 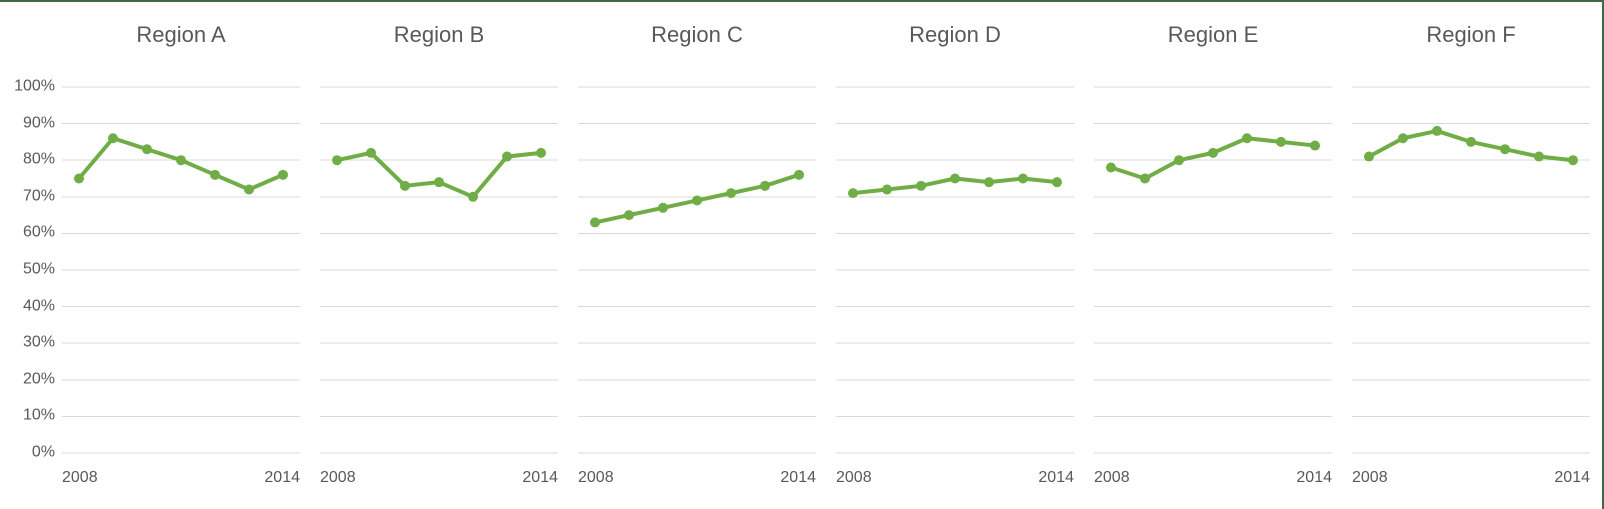 What do you see at coordinates (697, 34) in the screenshot?
I see `panel-title: Region C` at bounding box center [697, 34].